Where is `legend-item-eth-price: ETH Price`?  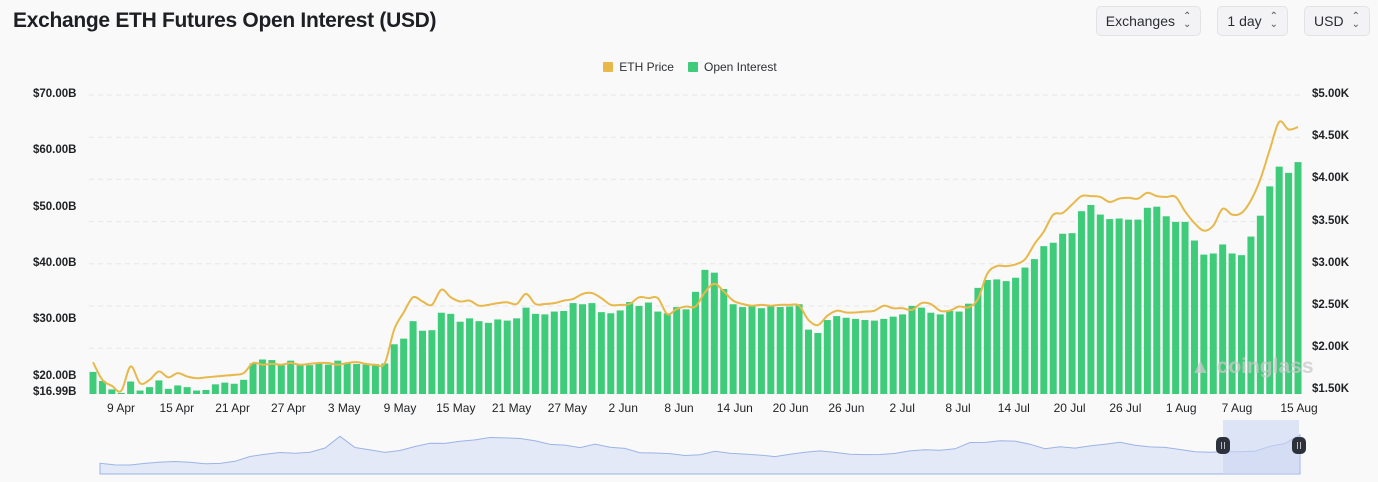
legend-item-eth-price: ETH Price is located at coordinates (638, 67).